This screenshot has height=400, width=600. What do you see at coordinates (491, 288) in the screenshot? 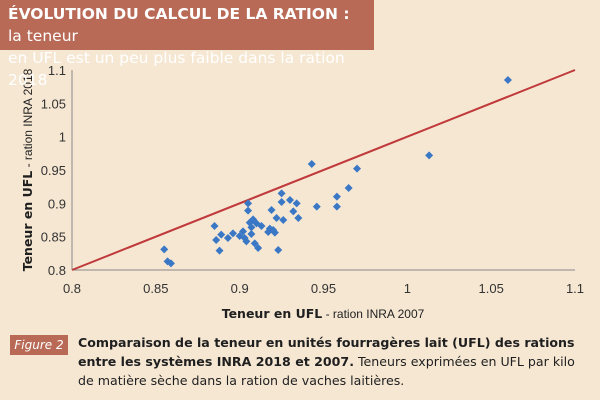
I see `x-tick-label: 1.05` at bounding box center [491, 288].